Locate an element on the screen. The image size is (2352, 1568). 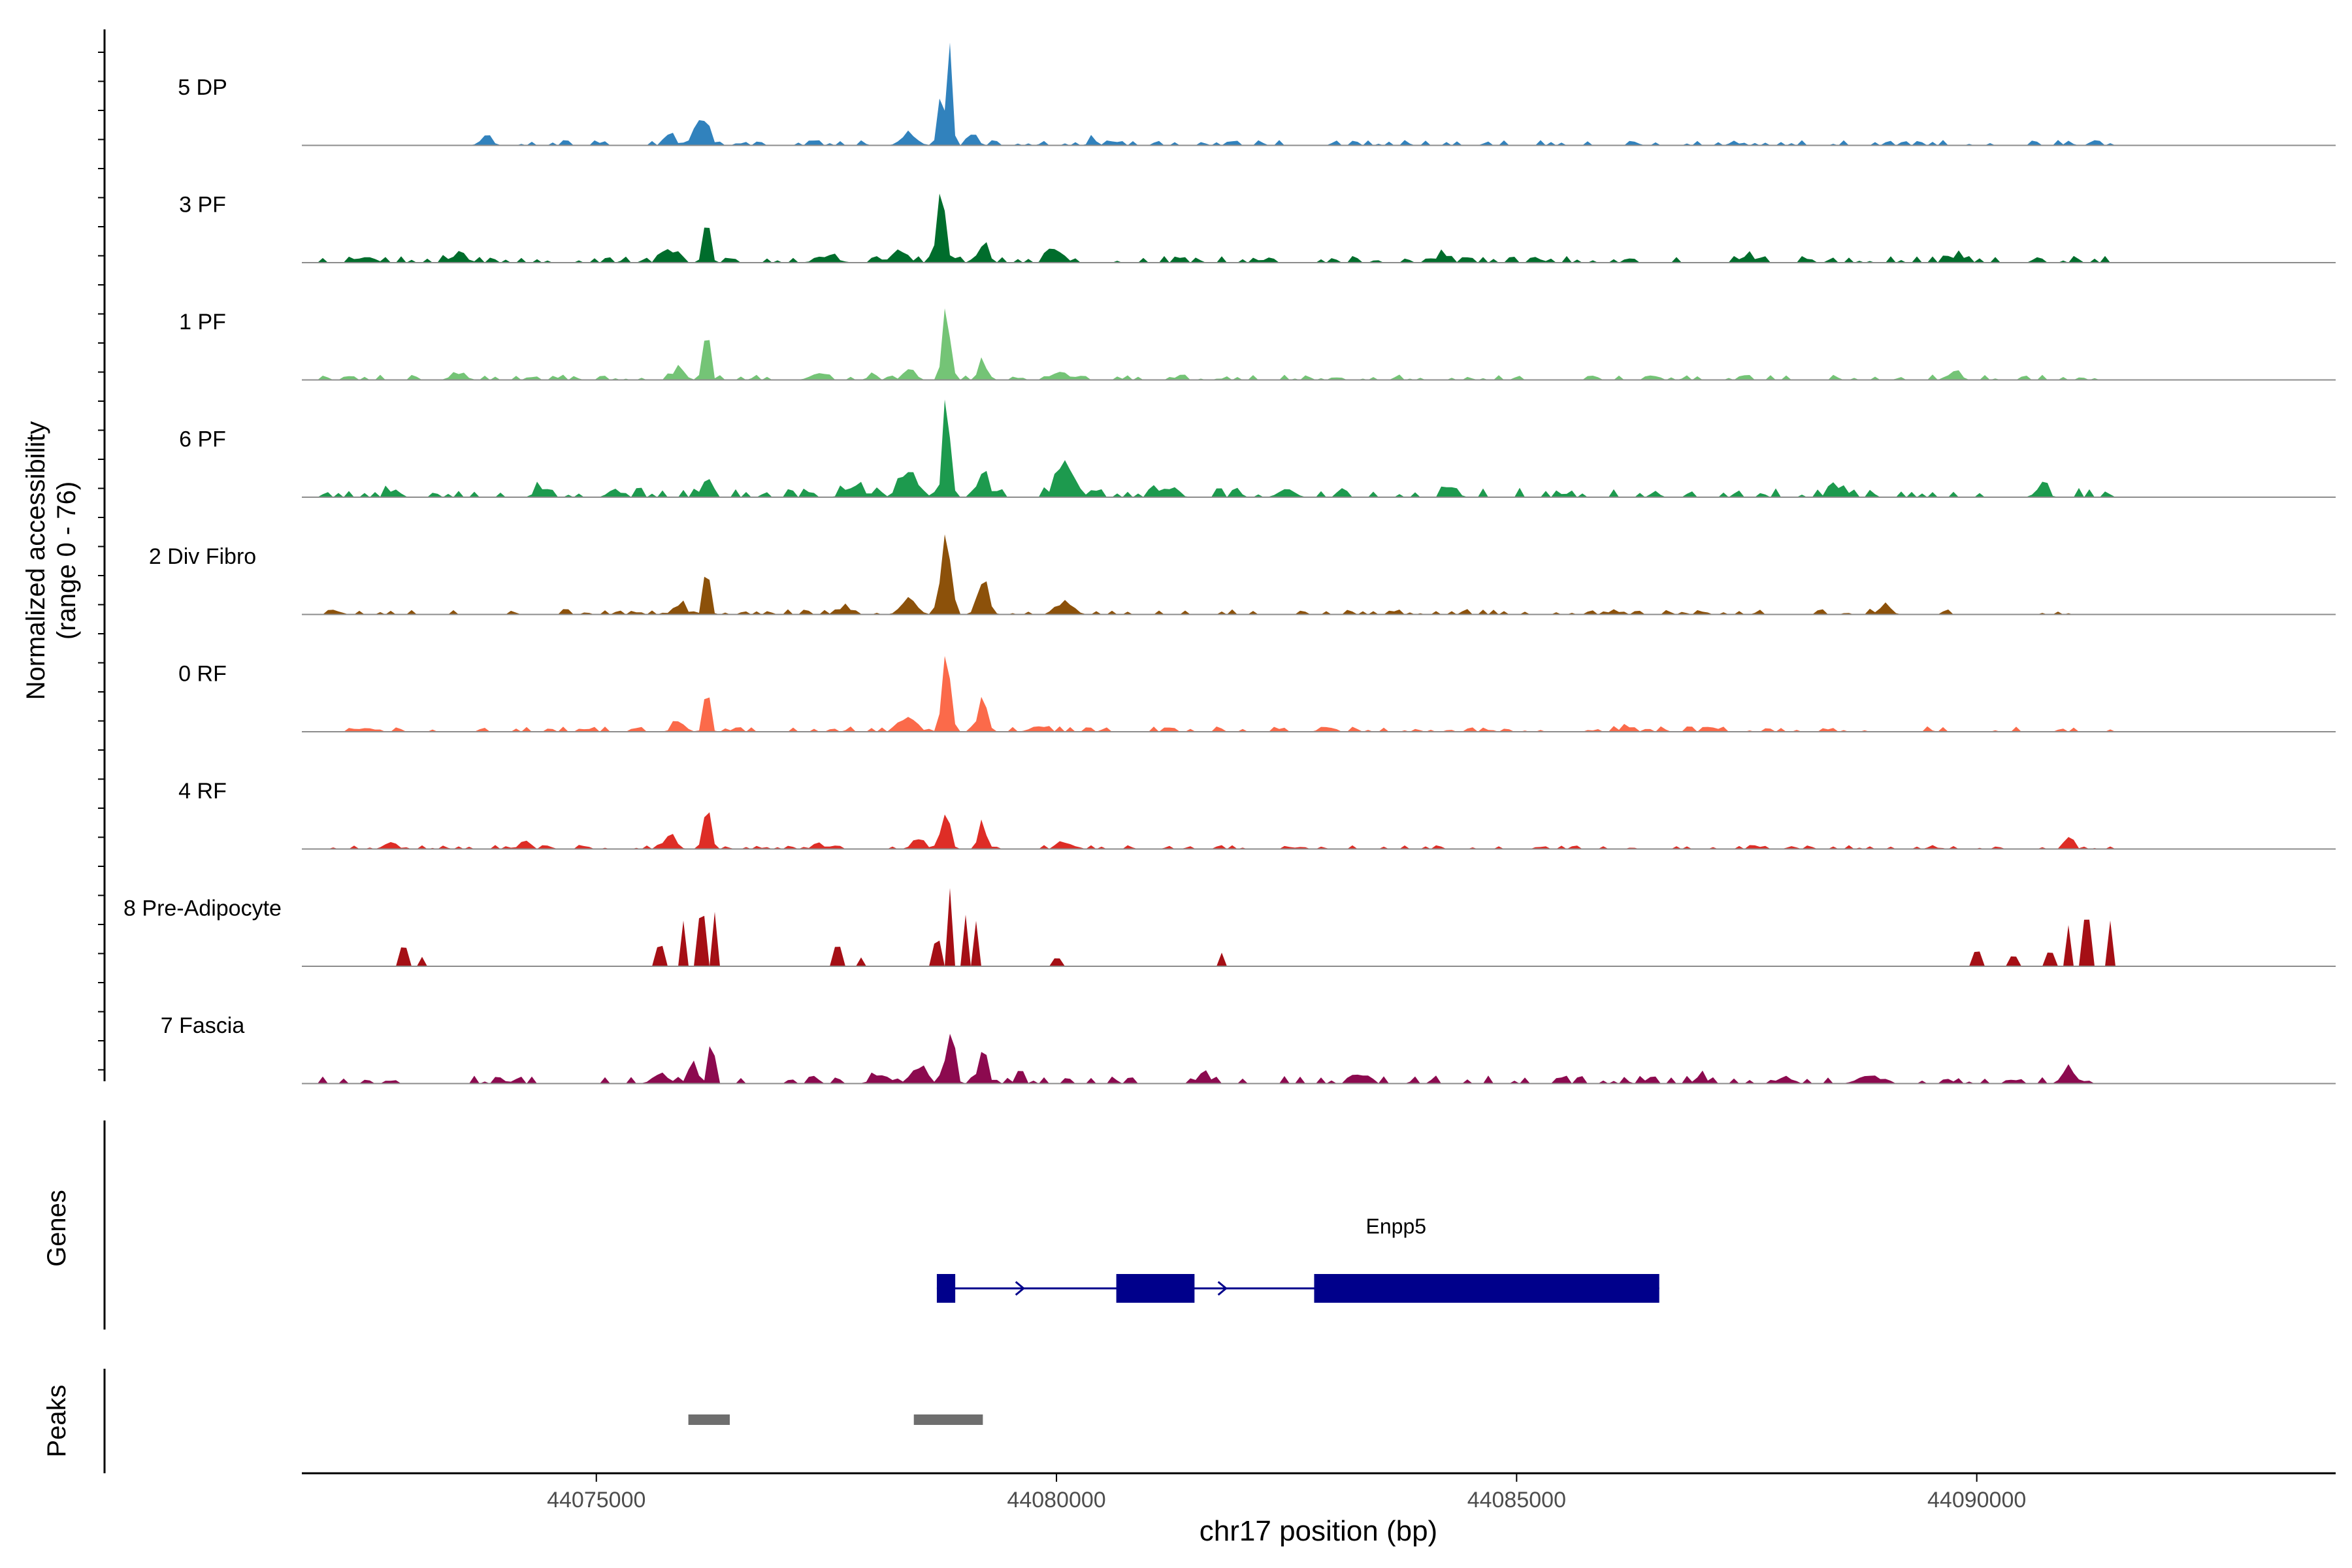
x-tick-label: 44085000 is located at coordinates (1516, 1500).